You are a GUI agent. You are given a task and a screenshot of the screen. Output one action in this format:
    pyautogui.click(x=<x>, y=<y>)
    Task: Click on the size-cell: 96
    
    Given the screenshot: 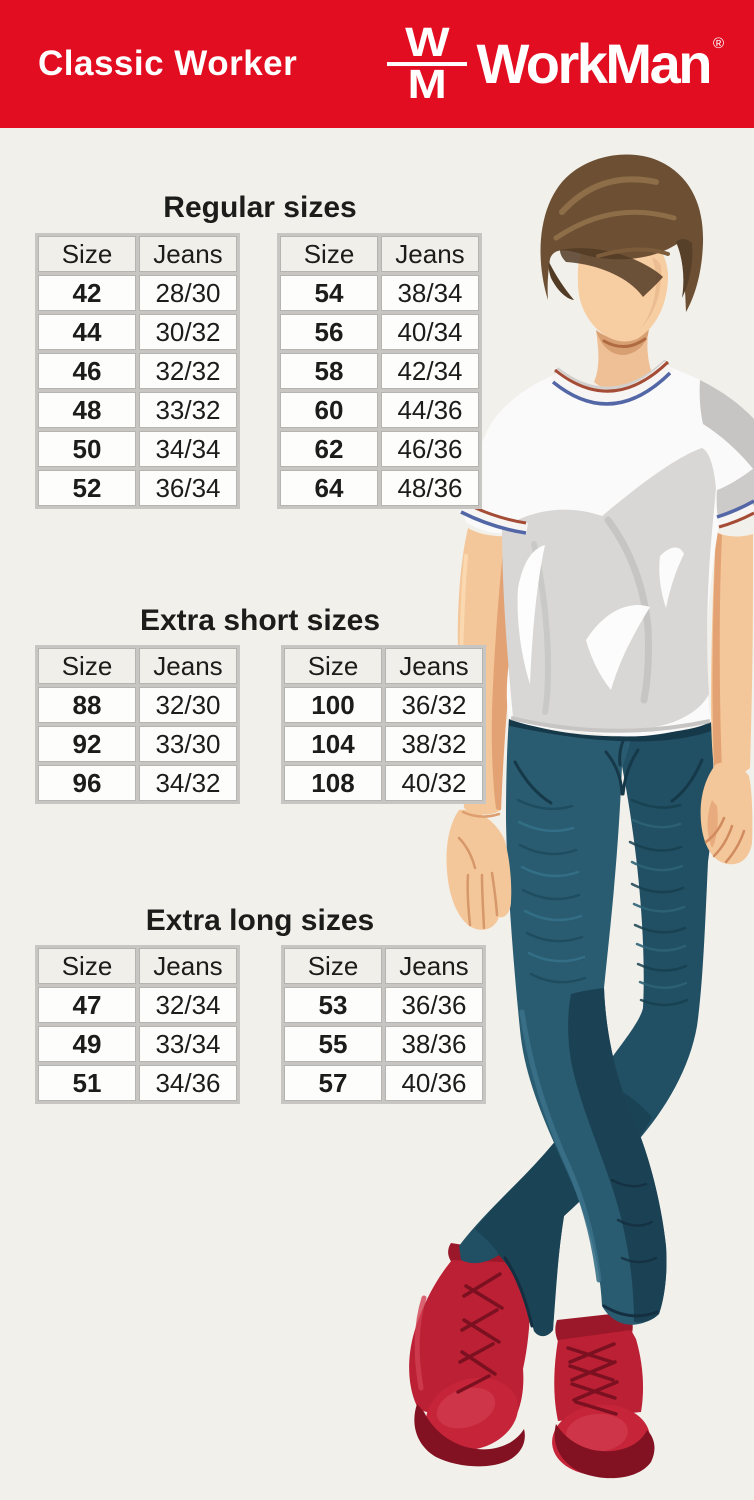 What is the action you would take?
    pyautogui.click(x=87, y=783)
    